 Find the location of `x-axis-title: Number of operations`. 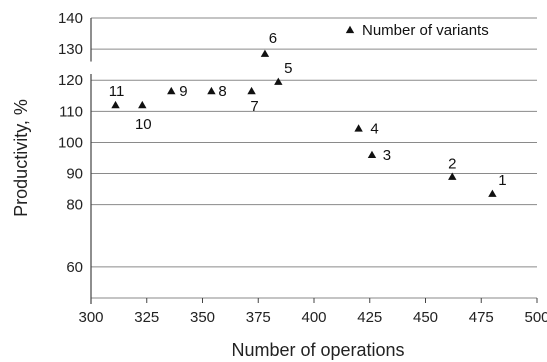

x-axis-title: Number of operations is located at coordinates (317, 350).